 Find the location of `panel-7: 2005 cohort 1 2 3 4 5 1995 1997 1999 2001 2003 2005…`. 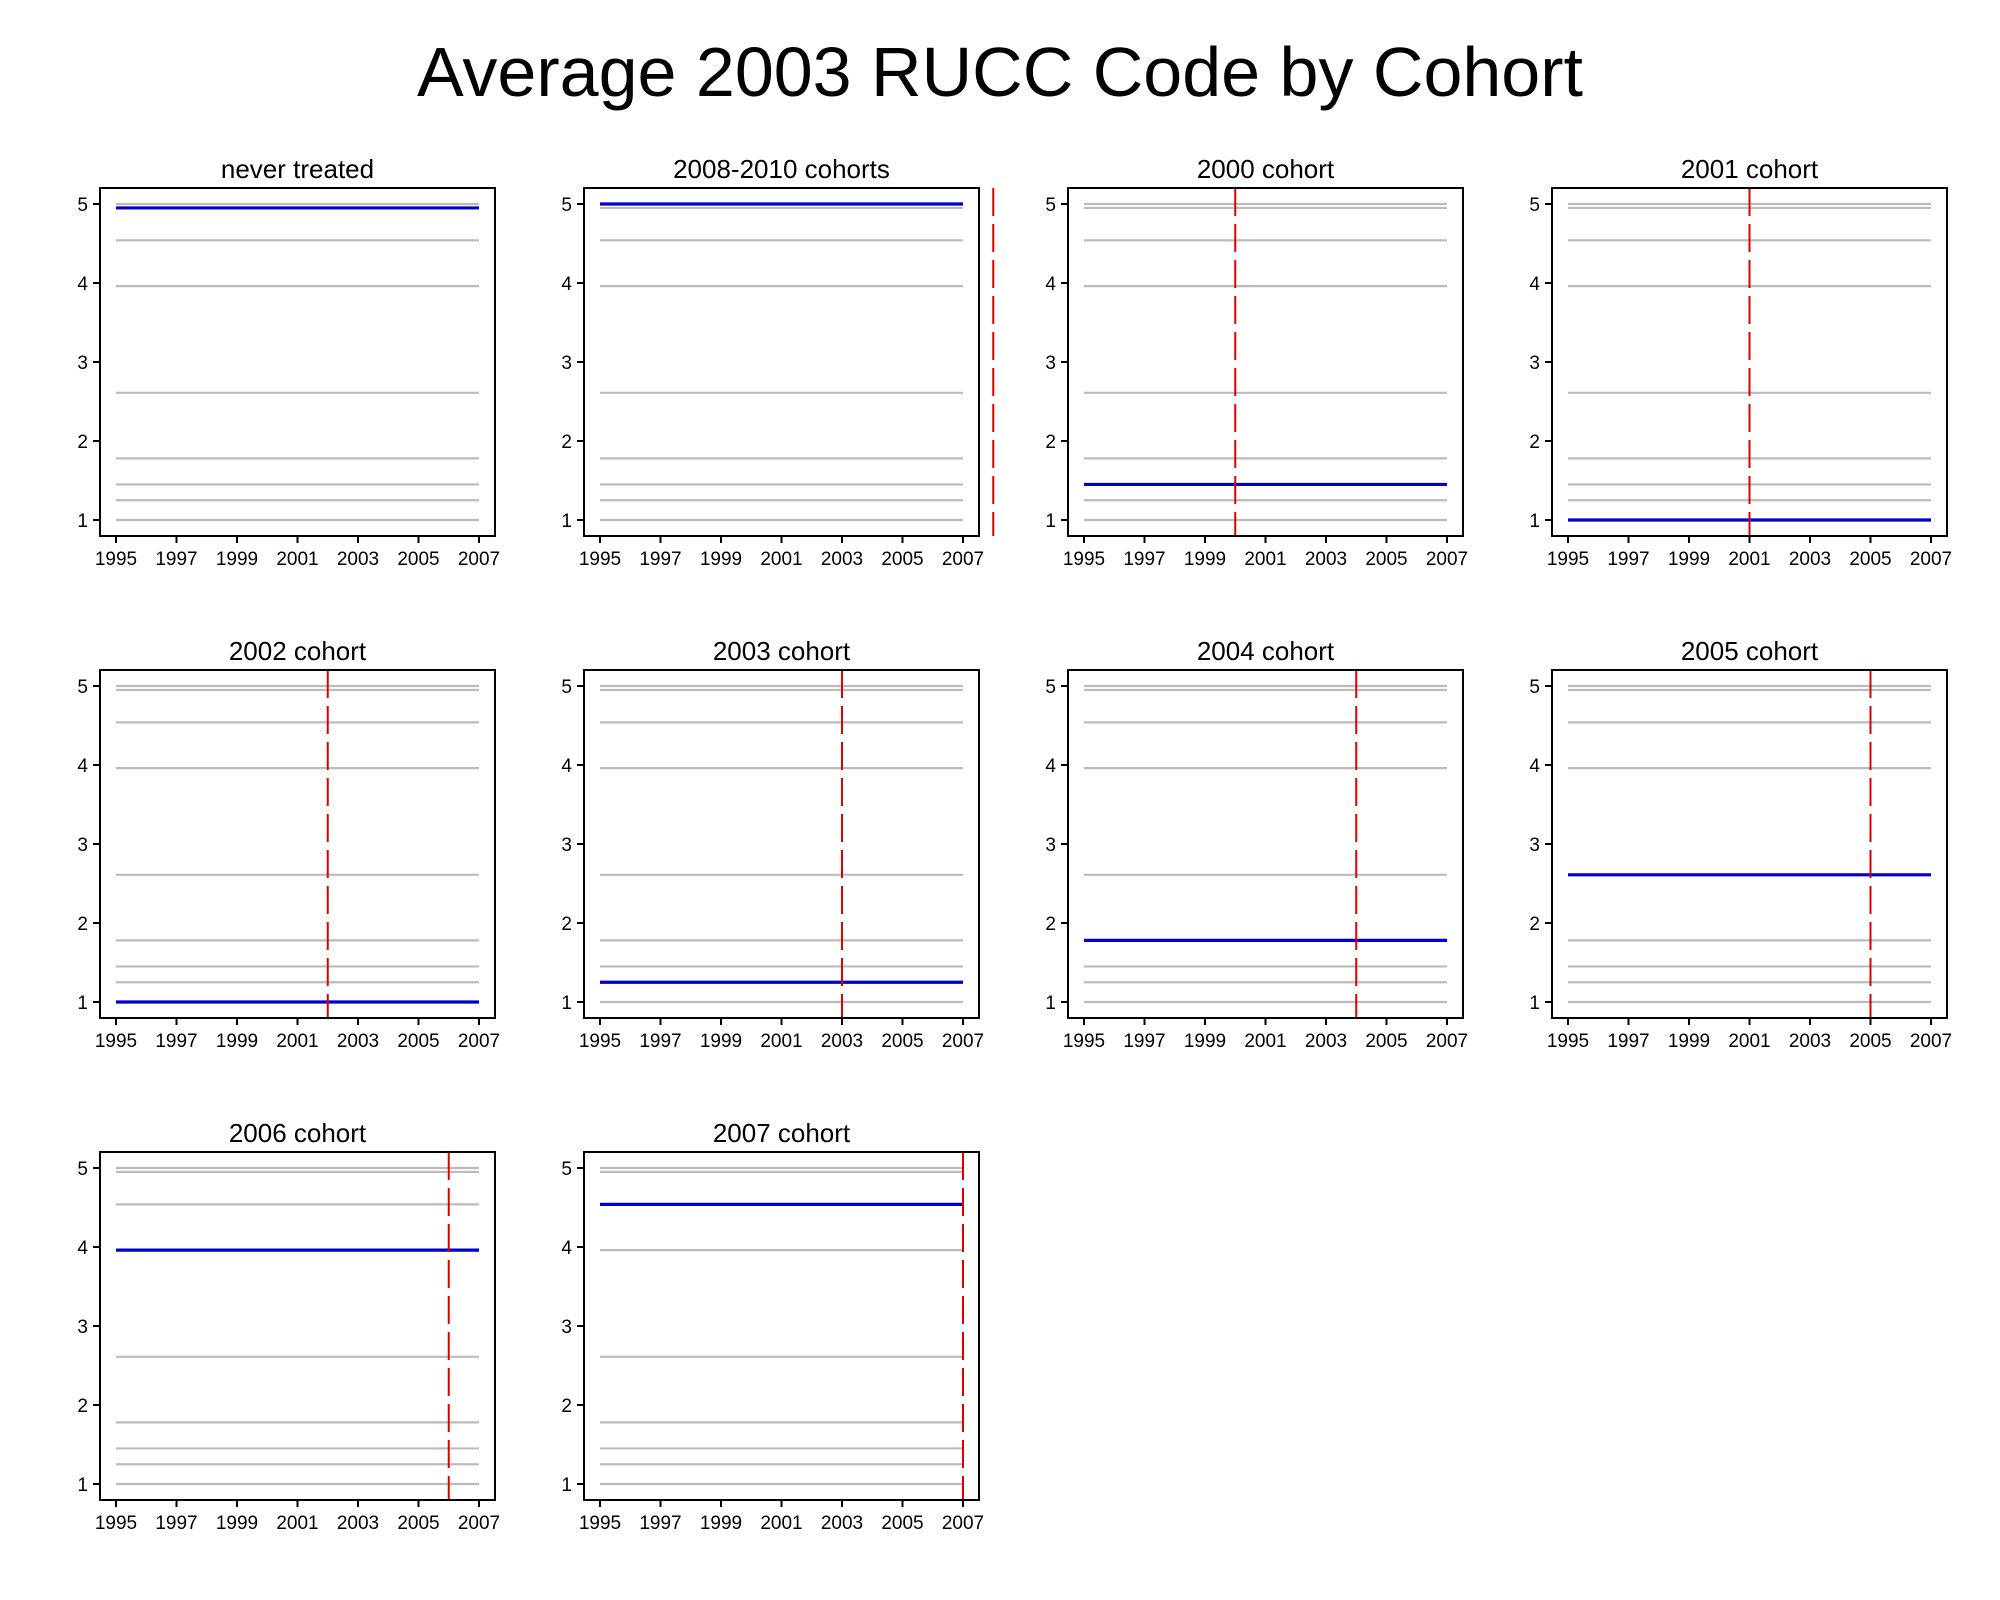

panel-7: 2005 cohort 1 2 3 4 5 1995 1997 1999 2001 2003 2005… is located at coordinates (1740, 844).